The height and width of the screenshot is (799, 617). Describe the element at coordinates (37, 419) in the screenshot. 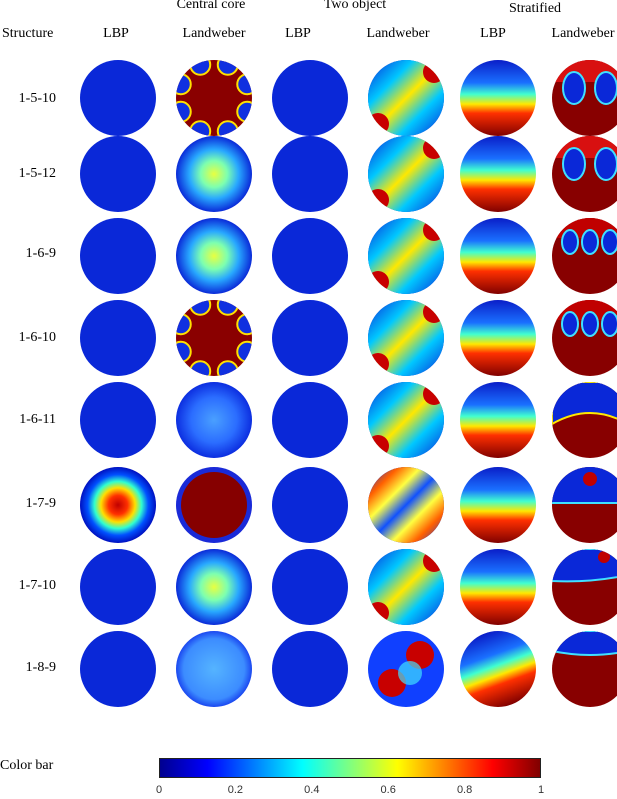

I see `row-label-5: 1-6-11` at that location.